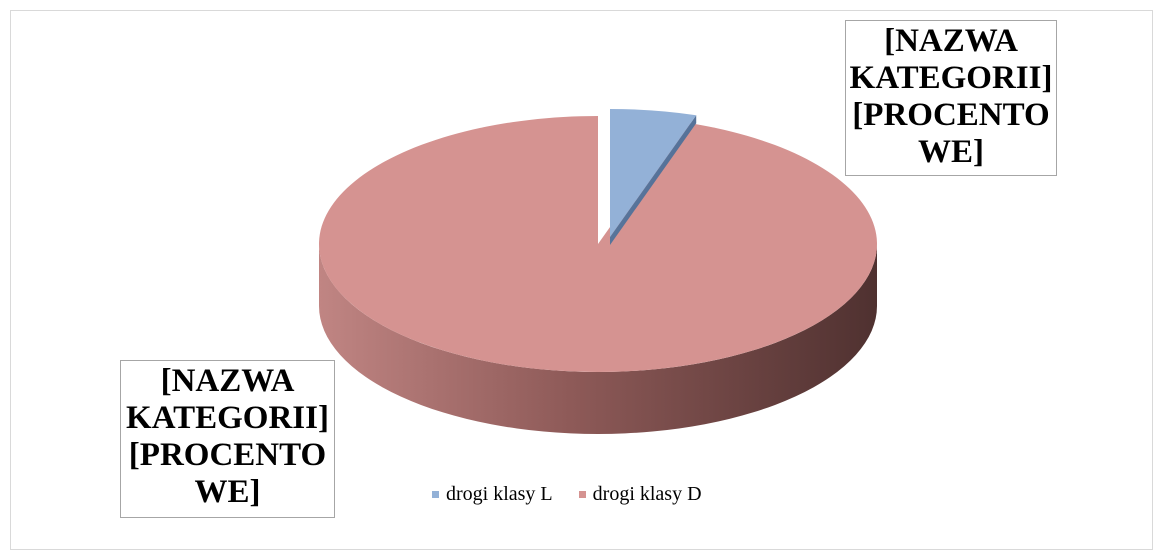  I want to click on legend: drogi klasy L drogi klasy D, so click(567, 494).